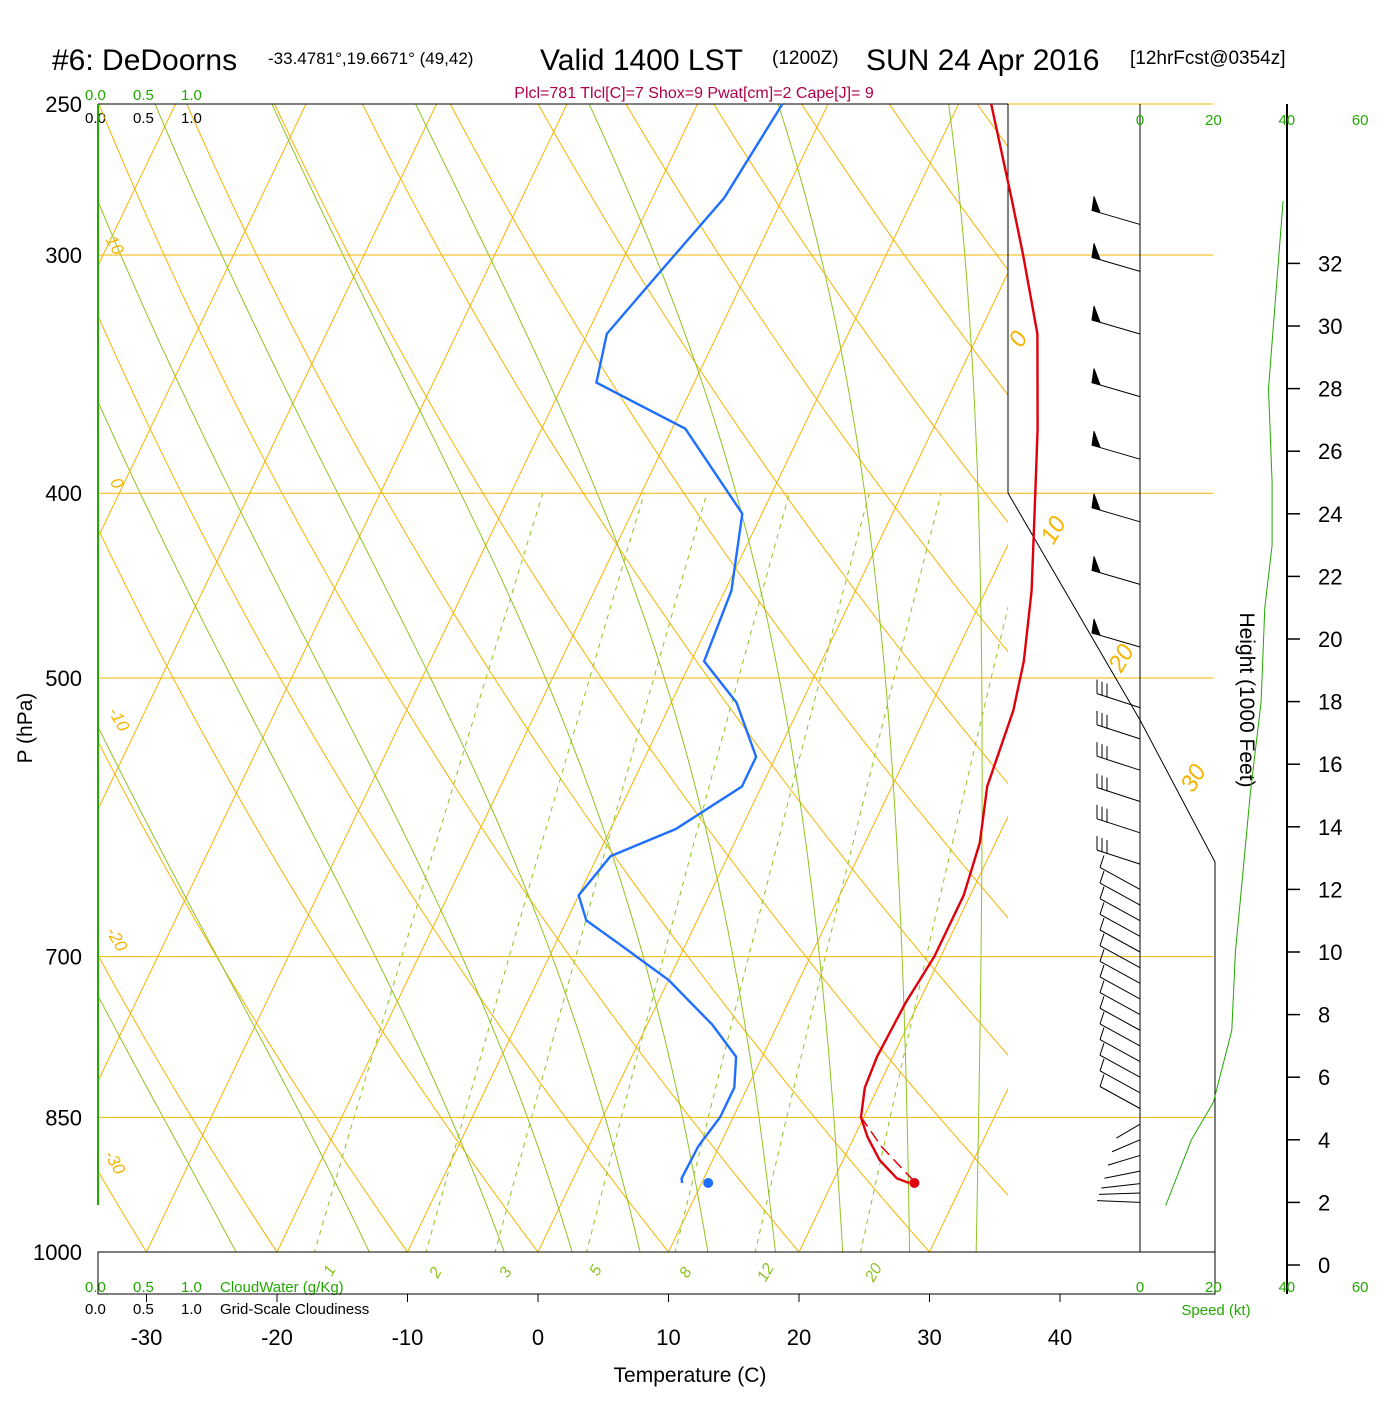  I want to click on valid-time: Valid 1400 LST, so click(641, 60).